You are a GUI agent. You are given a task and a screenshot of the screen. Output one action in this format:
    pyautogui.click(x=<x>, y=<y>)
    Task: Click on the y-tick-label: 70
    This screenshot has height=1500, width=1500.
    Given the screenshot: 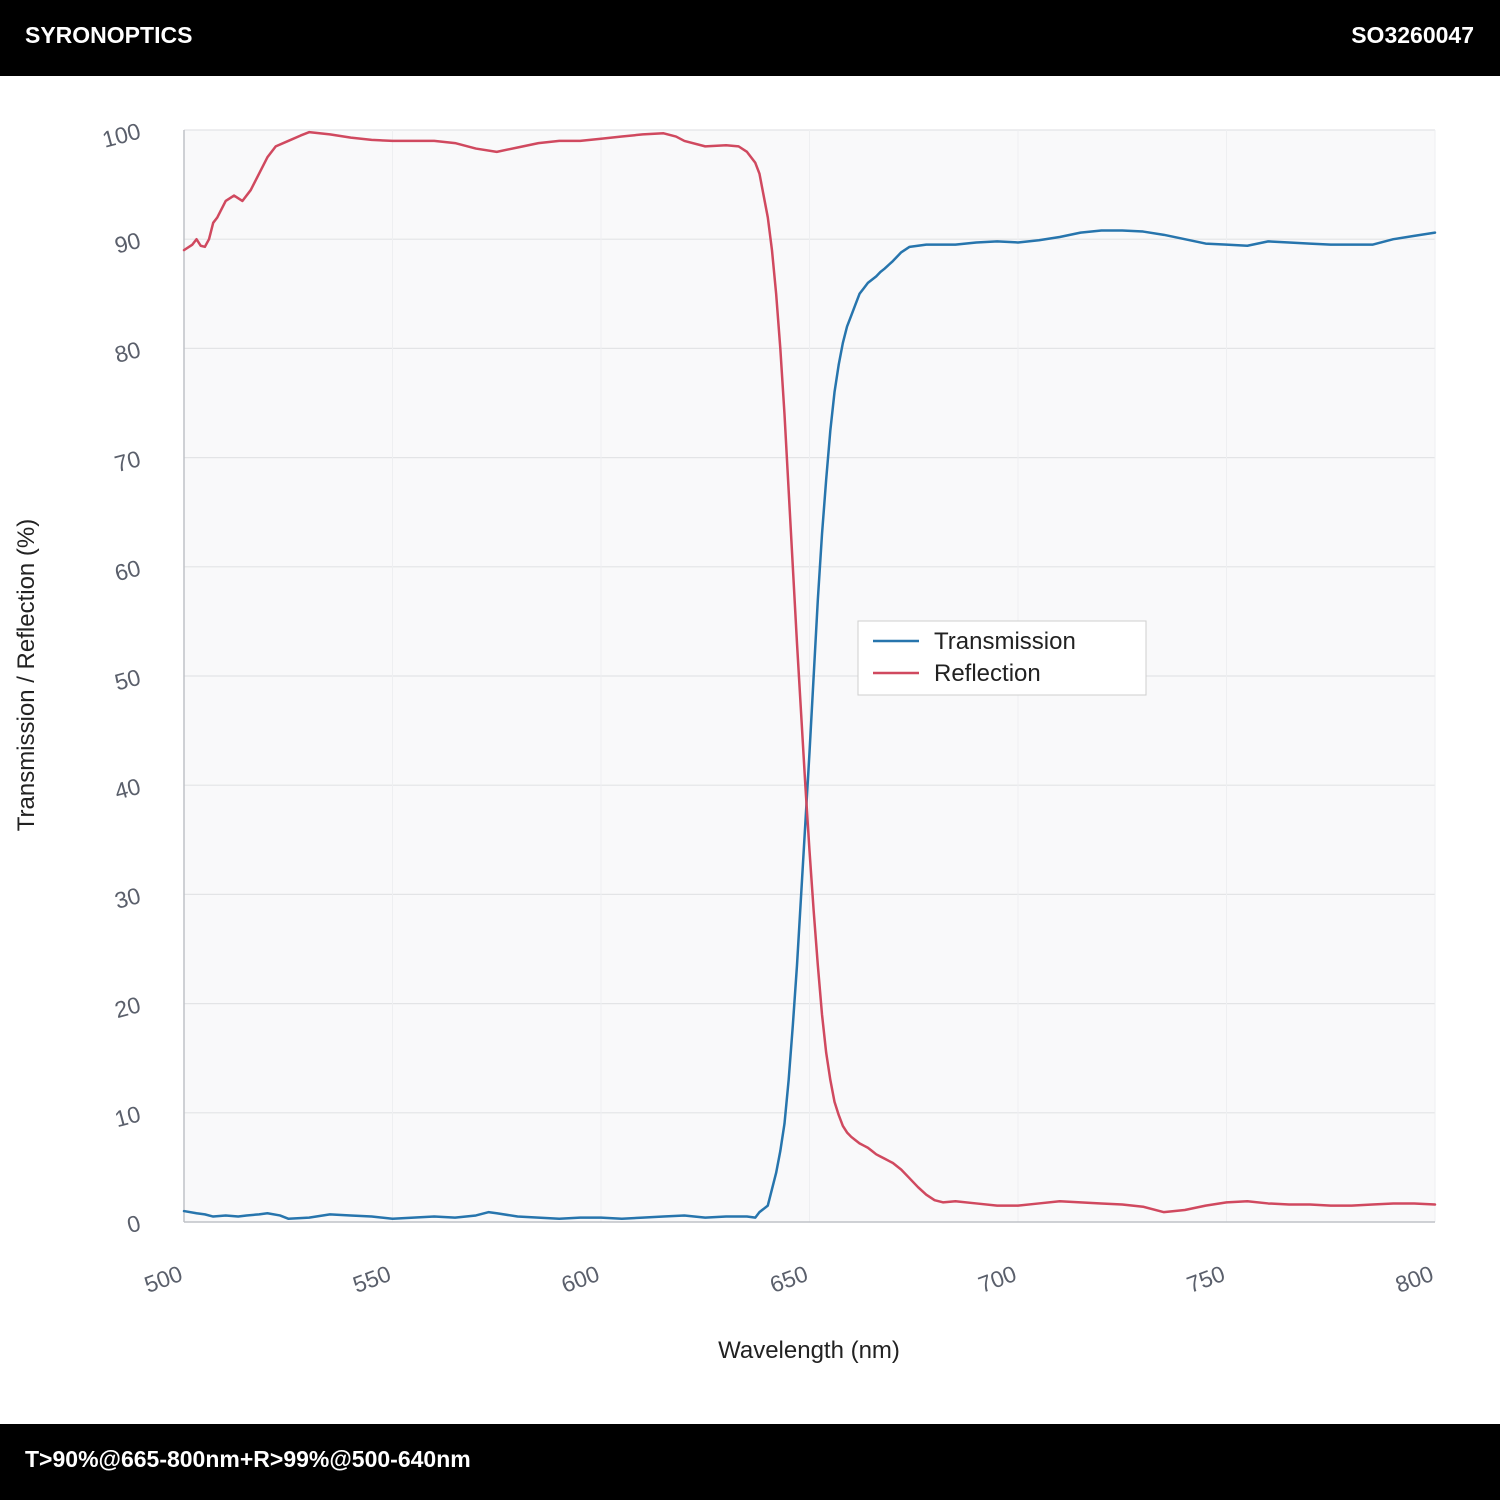 What is the action you would take?
    pyautogui.click(x=127, y=461)
    